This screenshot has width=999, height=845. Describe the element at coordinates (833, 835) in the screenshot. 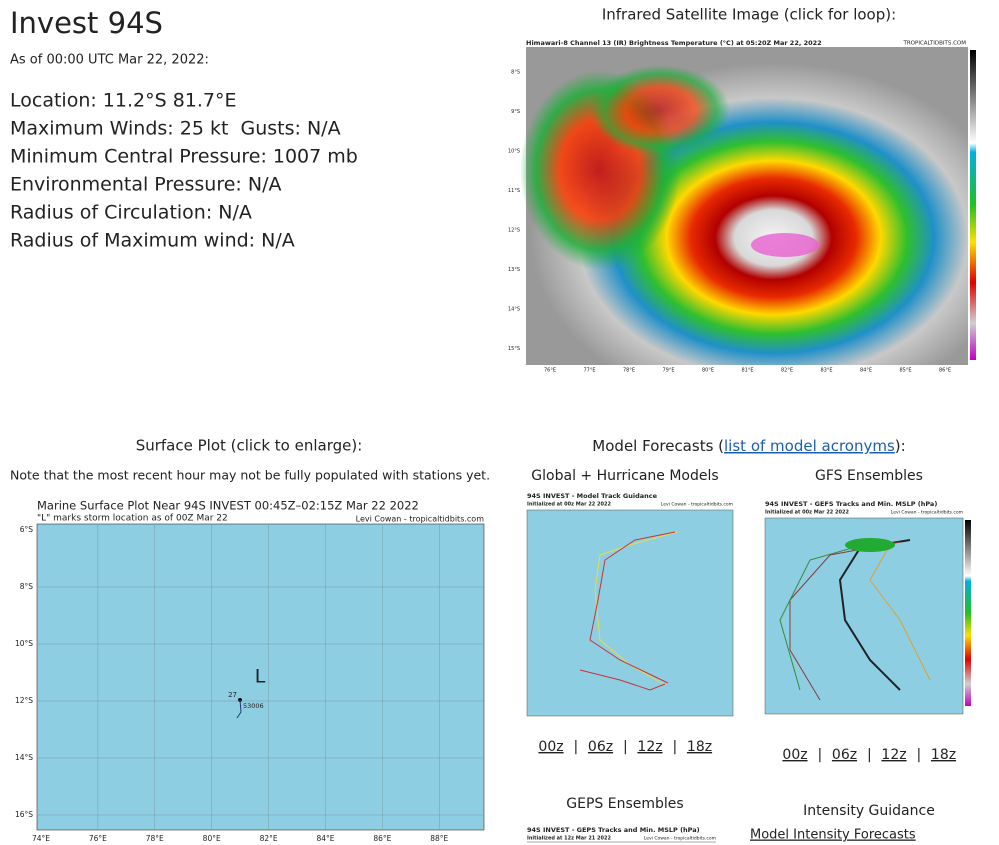

I see `intensity-link: Model Intensity Forecasts` at that location.